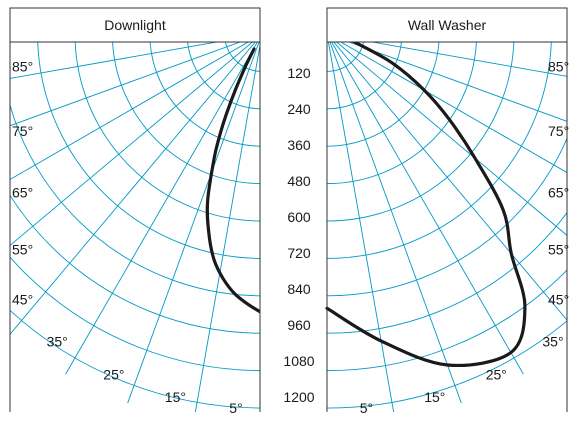  What do you see at coordinates (22, 193) in the screenshot?
I see `downlight-angle-label: 65°` at bounding box center [22, 193].